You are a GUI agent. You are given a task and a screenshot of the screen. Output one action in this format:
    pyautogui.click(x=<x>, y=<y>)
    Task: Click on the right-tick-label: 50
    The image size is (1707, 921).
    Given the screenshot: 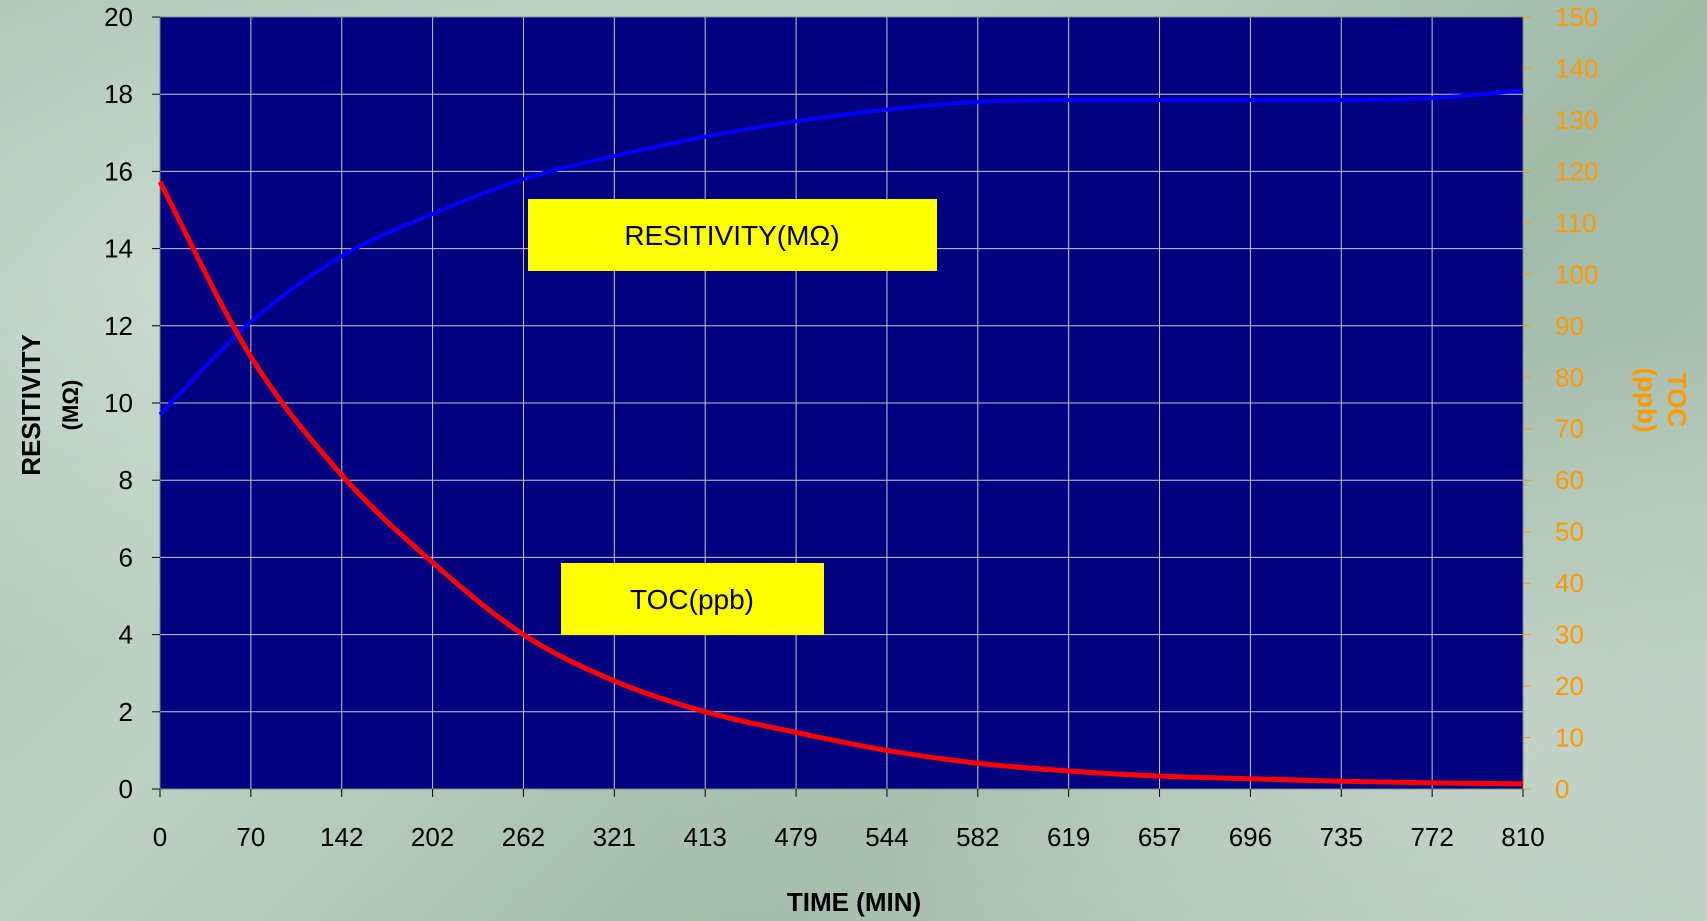 What is the action you would take?
    pyautogui.click(x=1569, y=532)
    